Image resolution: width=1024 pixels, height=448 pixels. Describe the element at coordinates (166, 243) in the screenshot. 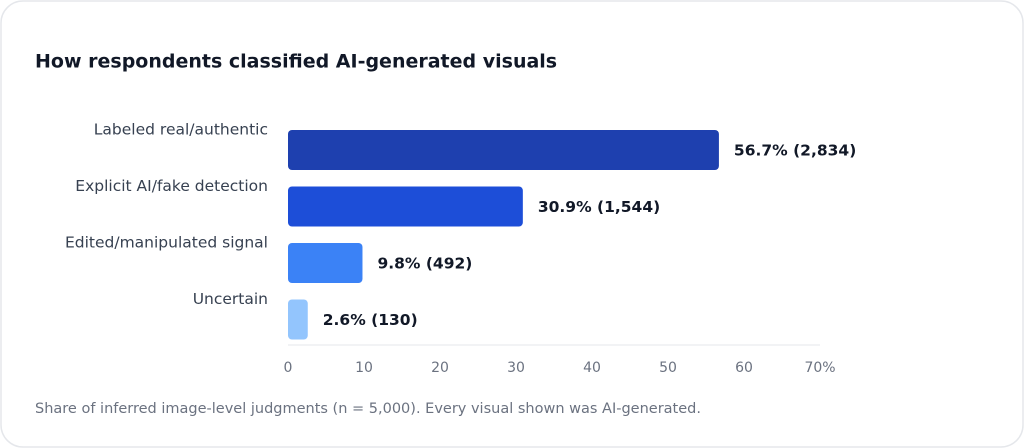

I see `category-label: Edited/manipulated signal` at that location.